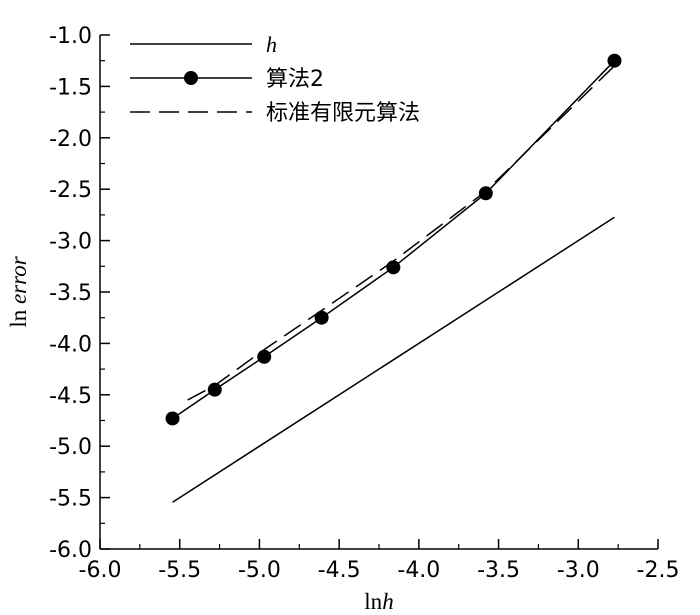 The width and height of the screenshot is (700, 615). What do you see at coordinates (70, 344) in the screenshot?
I see `y-tick-label: -4.0` at bounding box center [70, 344].